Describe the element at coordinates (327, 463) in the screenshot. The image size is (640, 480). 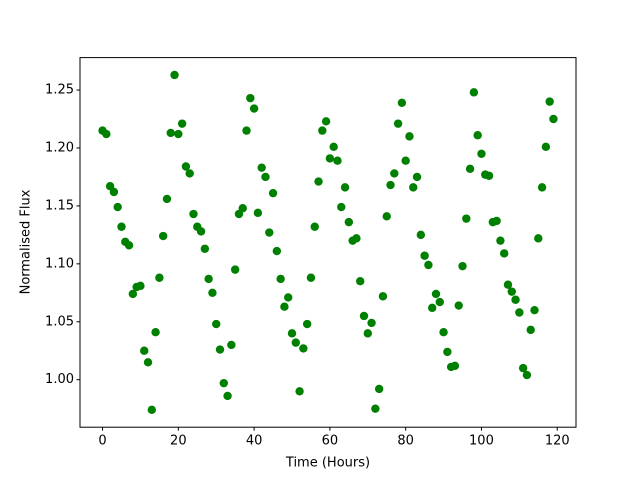
I see `x-axis-label: Time (Hours)` at that location.